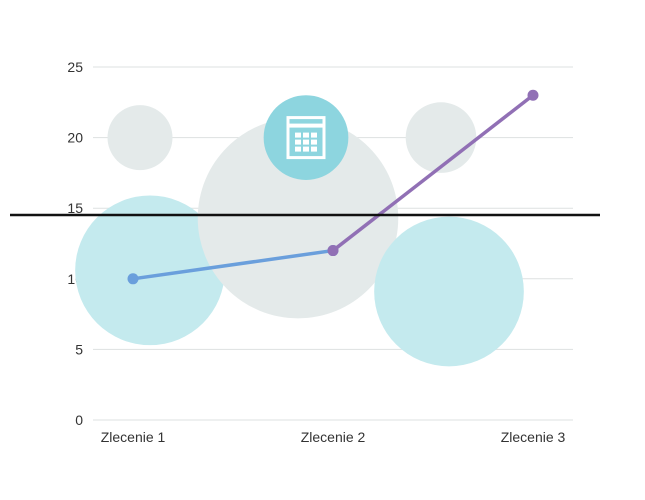  What do you see at coordinates (79, 349) in the screenshot?
I see `y-tick-label: 5` at bounding box center [79, 349].